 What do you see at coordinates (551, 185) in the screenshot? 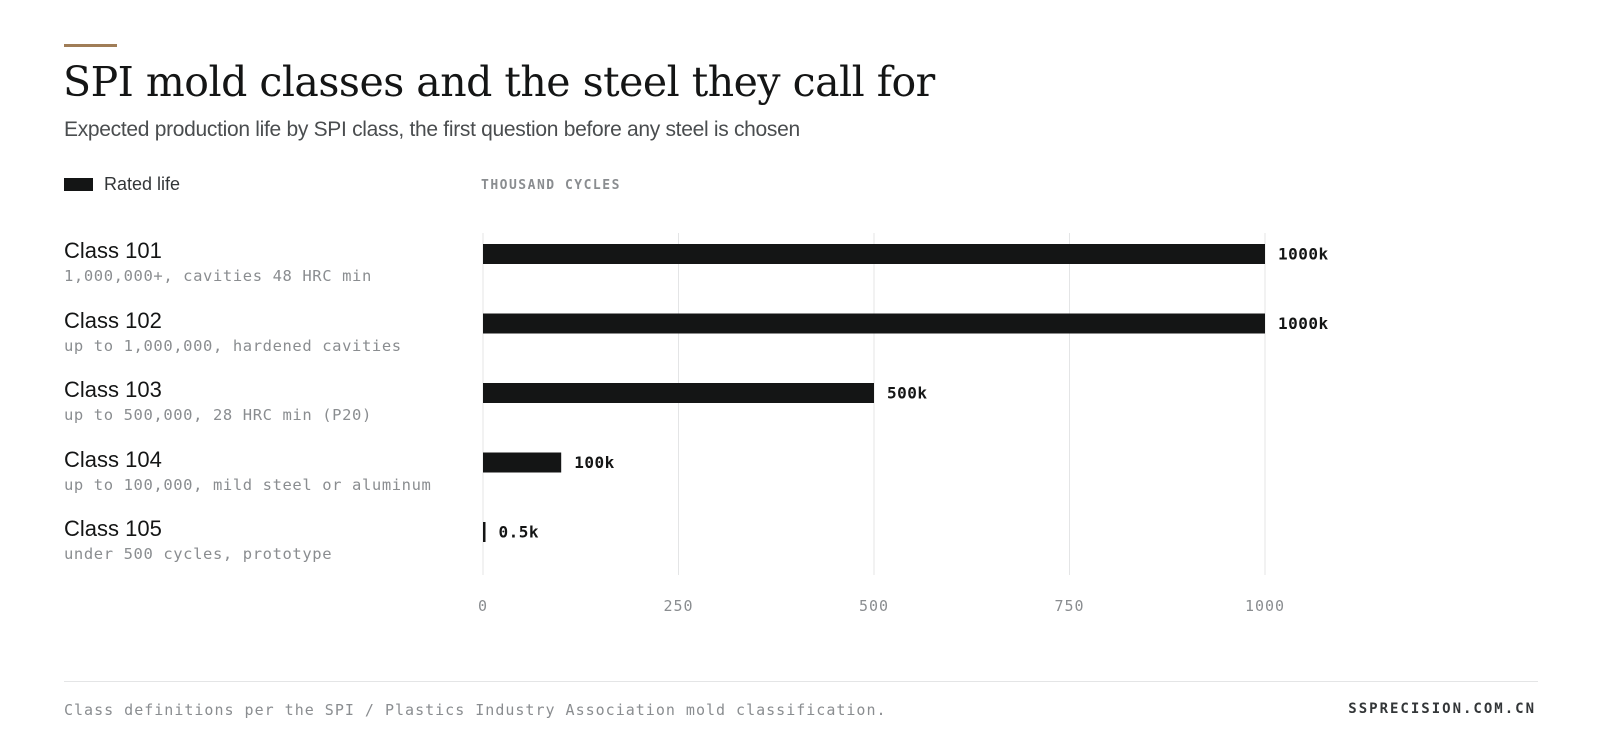
I see `axis-units-label: THOUSAND CYCLES` at bounding box center [551, 185].